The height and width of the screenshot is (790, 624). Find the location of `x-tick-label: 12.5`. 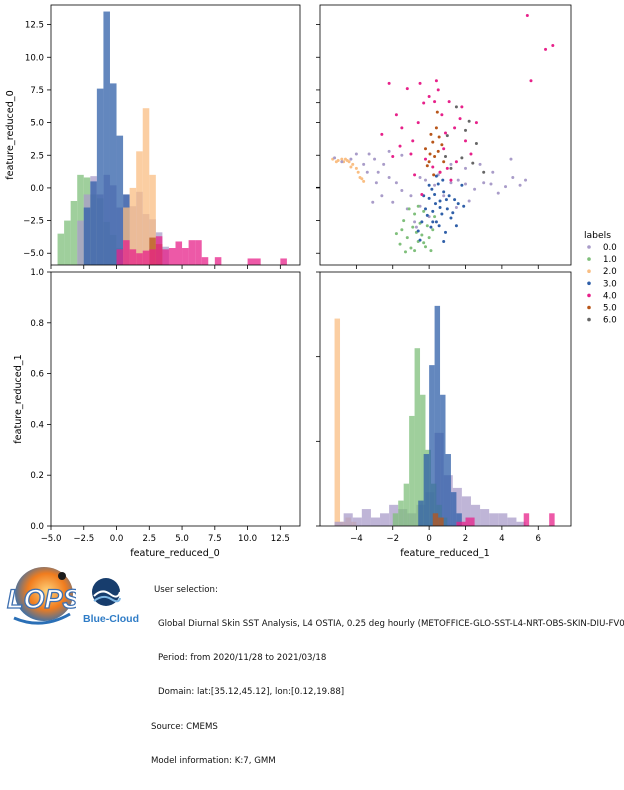

x-tick-label: 12.5 is located at coordinates (280, 539).